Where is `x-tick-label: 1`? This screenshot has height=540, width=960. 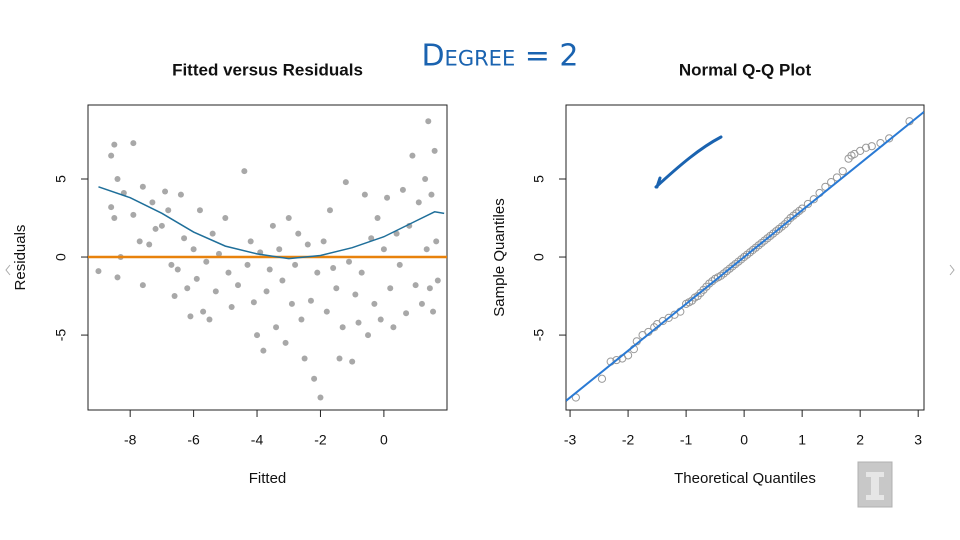 x-tick-label: 1 is located at coordinates (802, 440).